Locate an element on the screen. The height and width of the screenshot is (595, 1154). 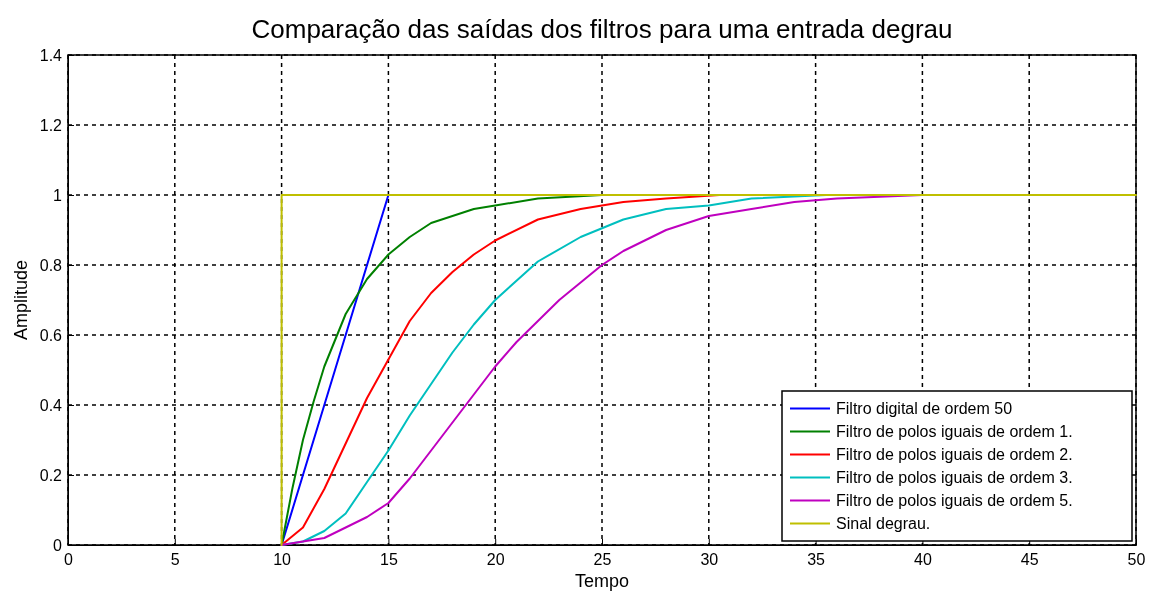
x-tick-label: 25 is located at coordinates (602, 559).